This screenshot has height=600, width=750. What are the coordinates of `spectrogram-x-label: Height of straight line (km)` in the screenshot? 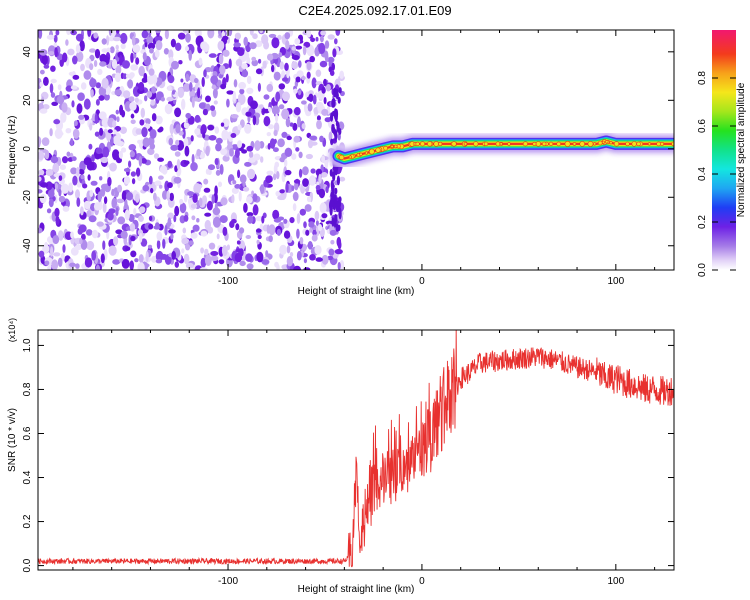 It's located at (356, 291).